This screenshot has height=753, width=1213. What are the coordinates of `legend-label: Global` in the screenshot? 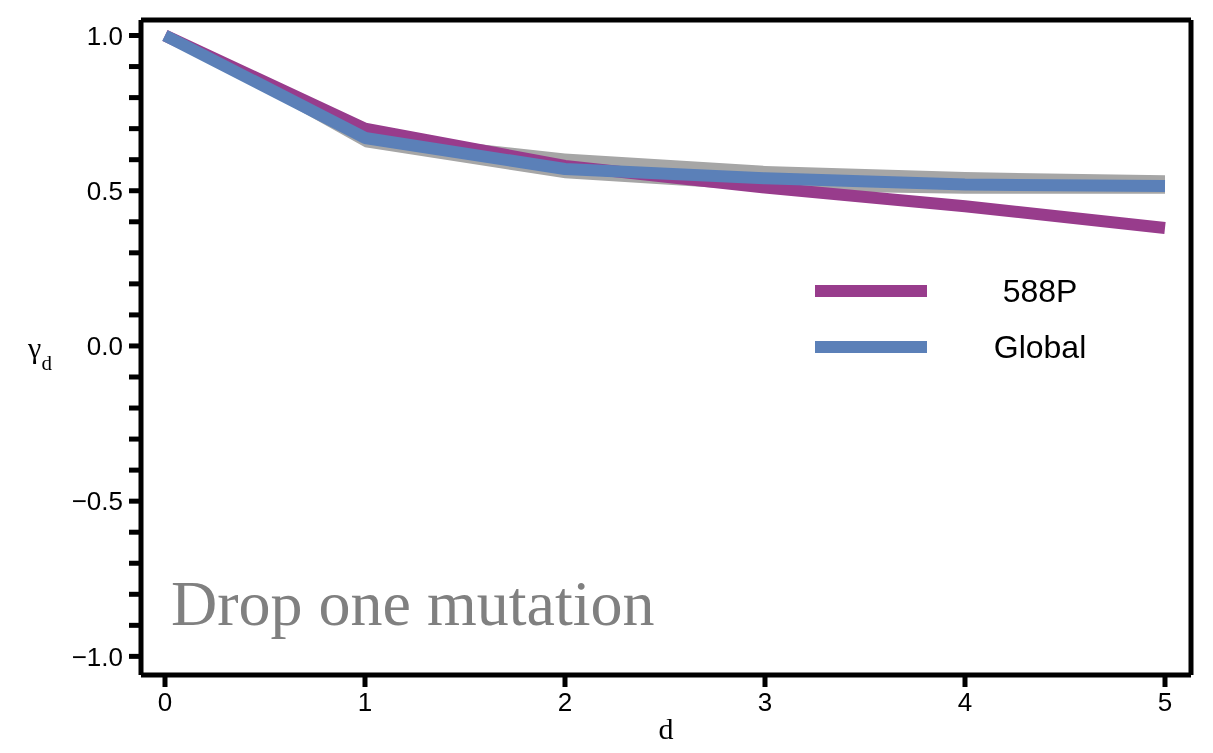 It's located at (1040, 347).